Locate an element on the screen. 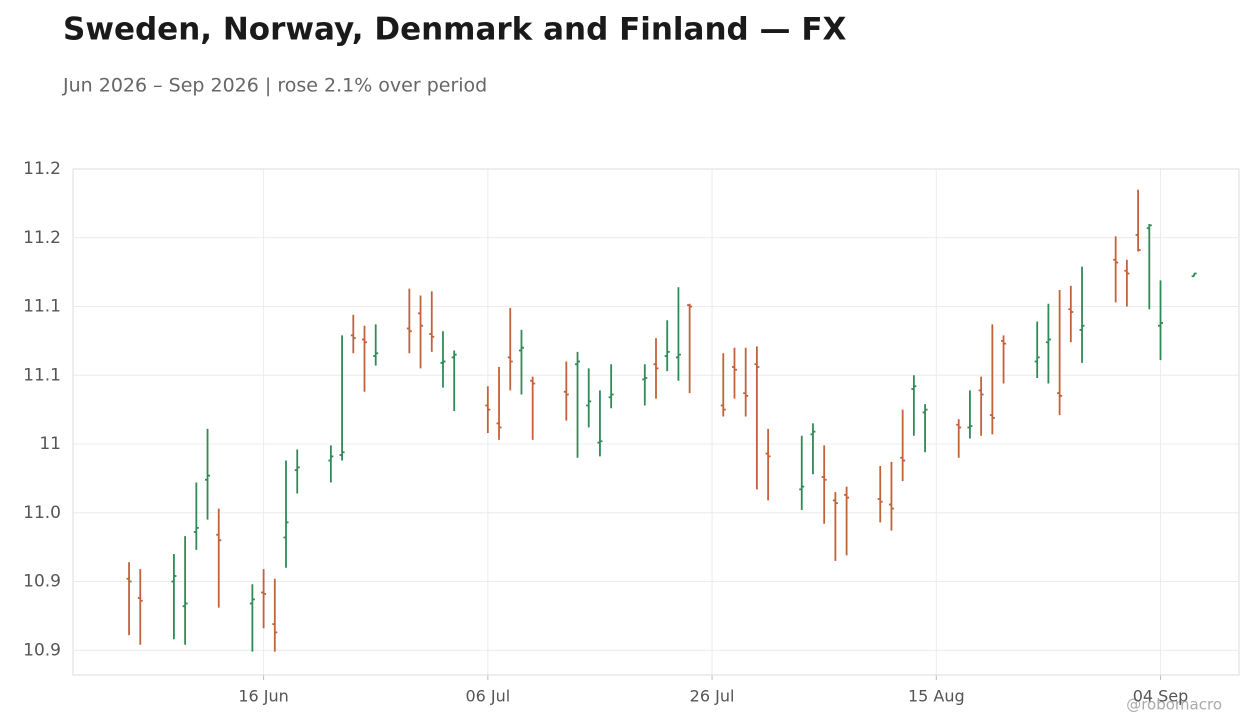  x-tick-label: 16 Jun is located at coordinates (263, 696).